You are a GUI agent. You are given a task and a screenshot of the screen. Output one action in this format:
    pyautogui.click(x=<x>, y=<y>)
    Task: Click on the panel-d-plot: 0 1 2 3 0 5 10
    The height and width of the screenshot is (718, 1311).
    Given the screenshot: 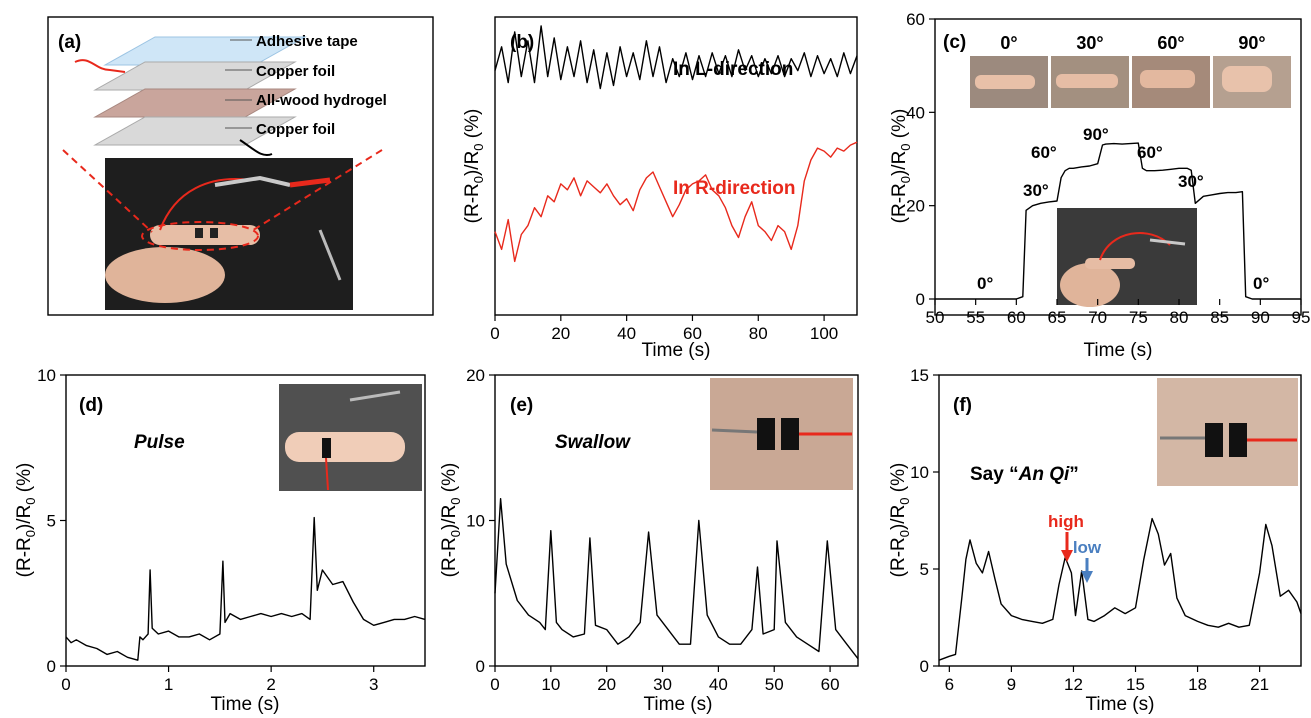 What is the action you would take?
    pyautogui.click(x=231, y=530)
    